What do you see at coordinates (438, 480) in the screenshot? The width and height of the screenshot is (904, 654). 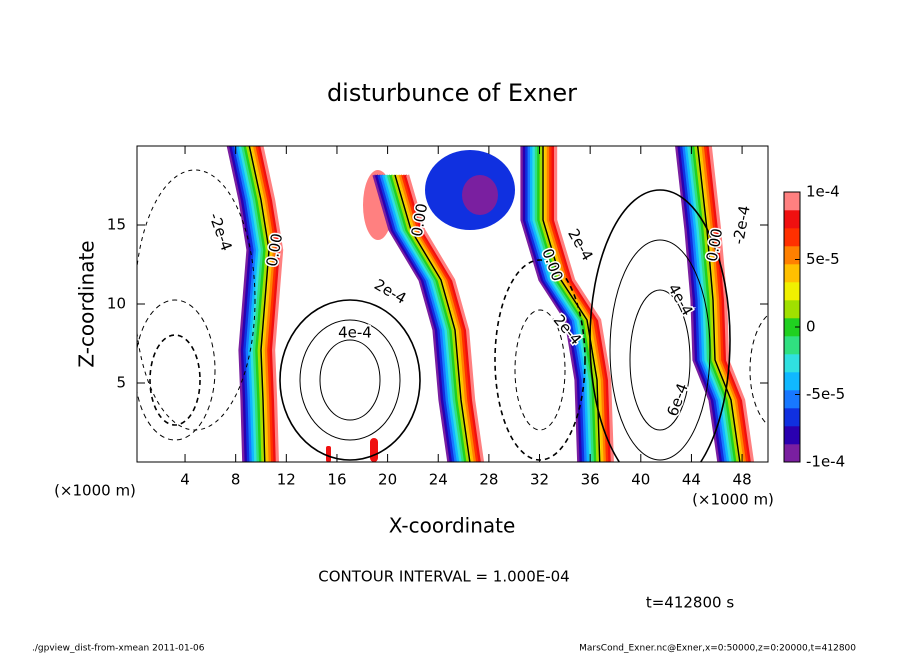 I see `x-tick-label: 24` at bounding box center [438, 480].